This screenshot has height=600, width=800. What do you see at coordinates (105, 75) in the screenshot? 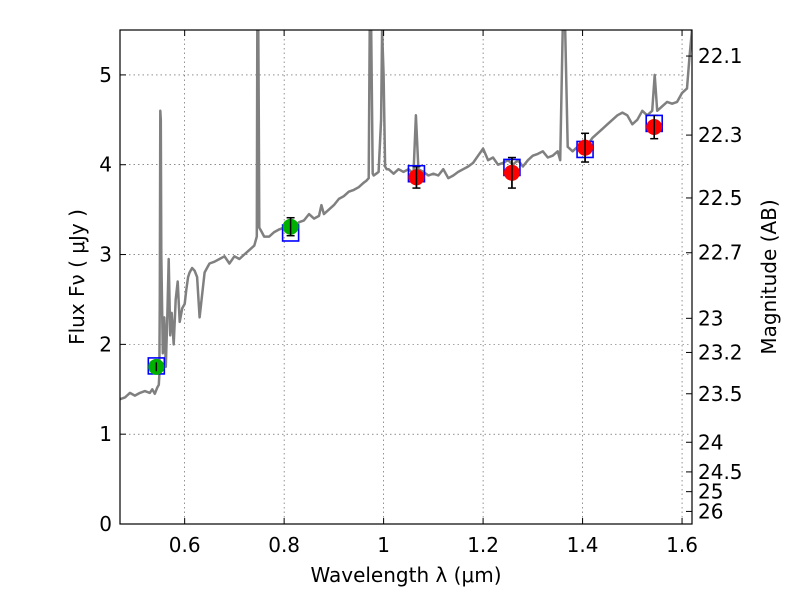
I see `y-tick-label: 5` at bounding box center [105, 75].